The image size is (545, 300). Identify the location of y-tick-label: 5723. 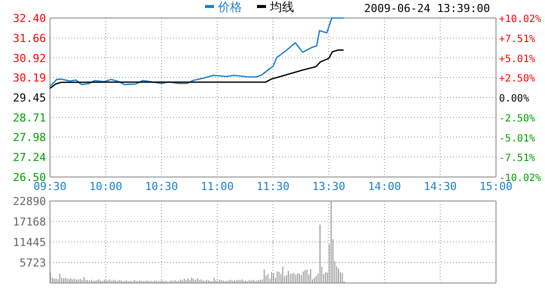
(33, 263).